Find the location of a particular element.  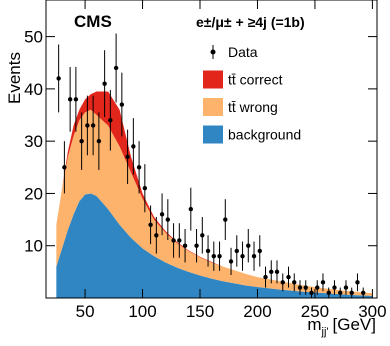

x-tick-label: 100 is located at coordinates (142, 311).